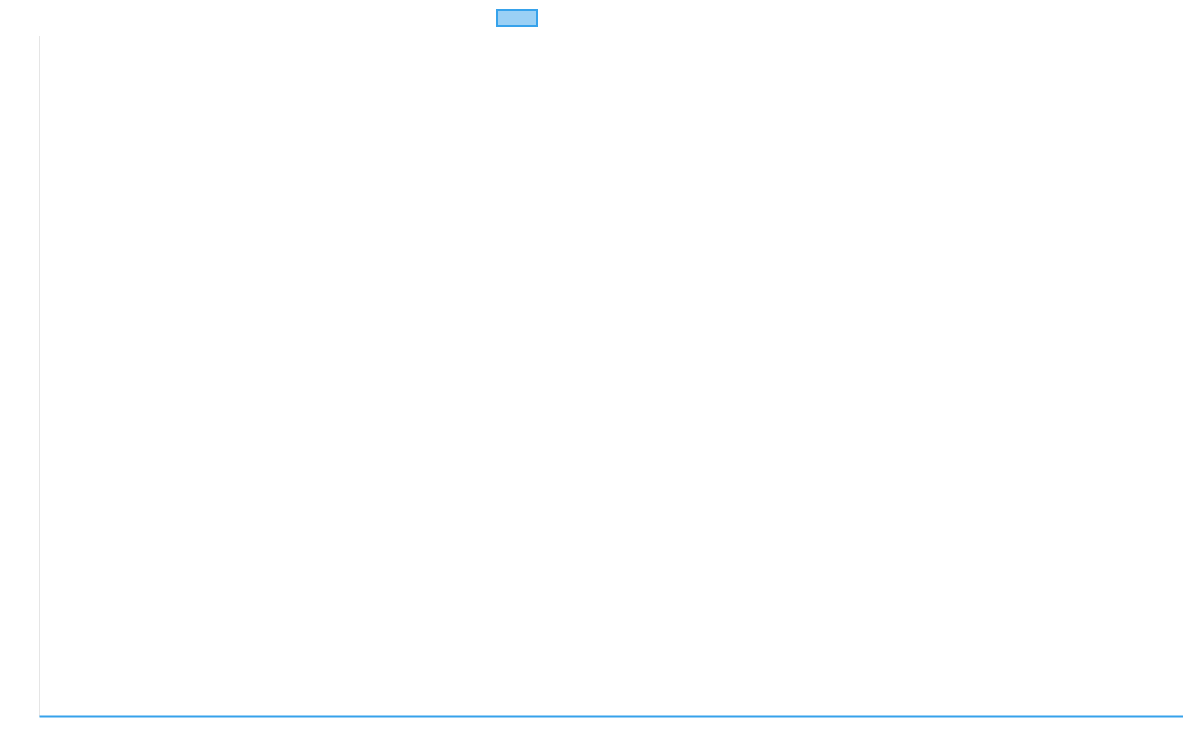  Describe the element at coordinates (600, 18) in the screenshot. I see `chart-legend` at that location.